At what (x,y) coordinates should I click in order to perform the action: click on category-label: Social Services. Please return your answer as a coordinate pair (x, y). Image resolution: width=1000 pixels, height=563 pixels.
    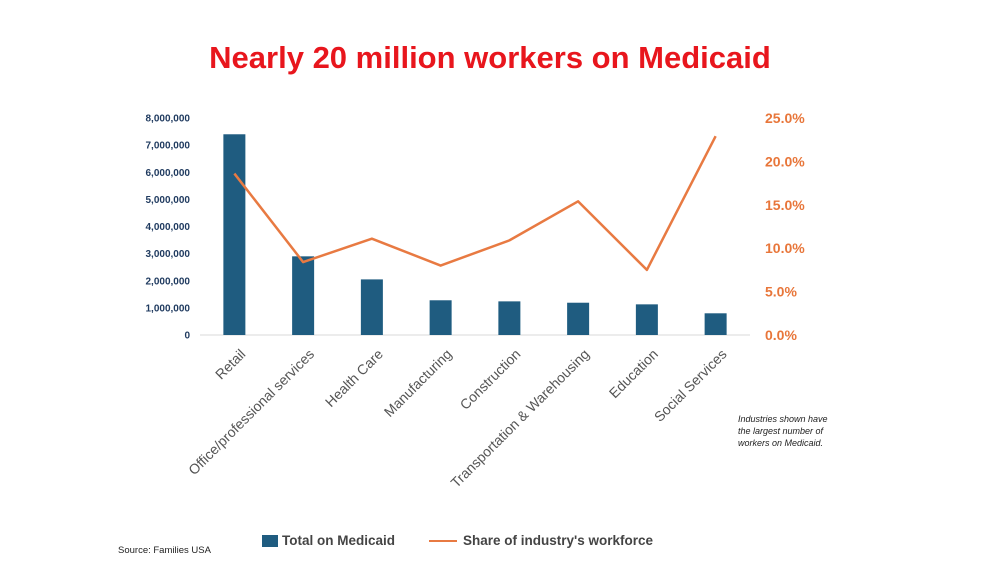
    Looking at the image, I should click on (690, 385).